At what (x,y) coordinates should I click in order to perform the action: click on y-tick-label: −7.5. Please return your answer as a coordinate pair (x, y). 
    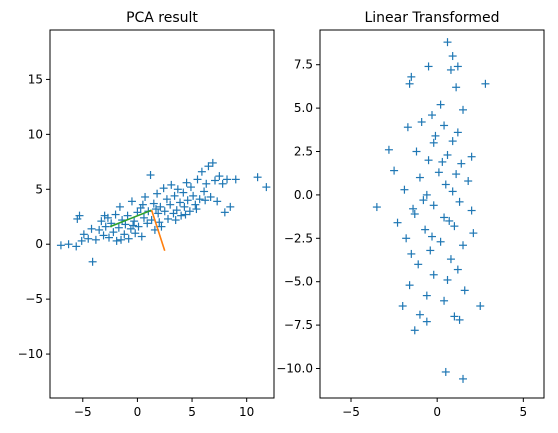
    Looking at the image, I should click on (298, 325).